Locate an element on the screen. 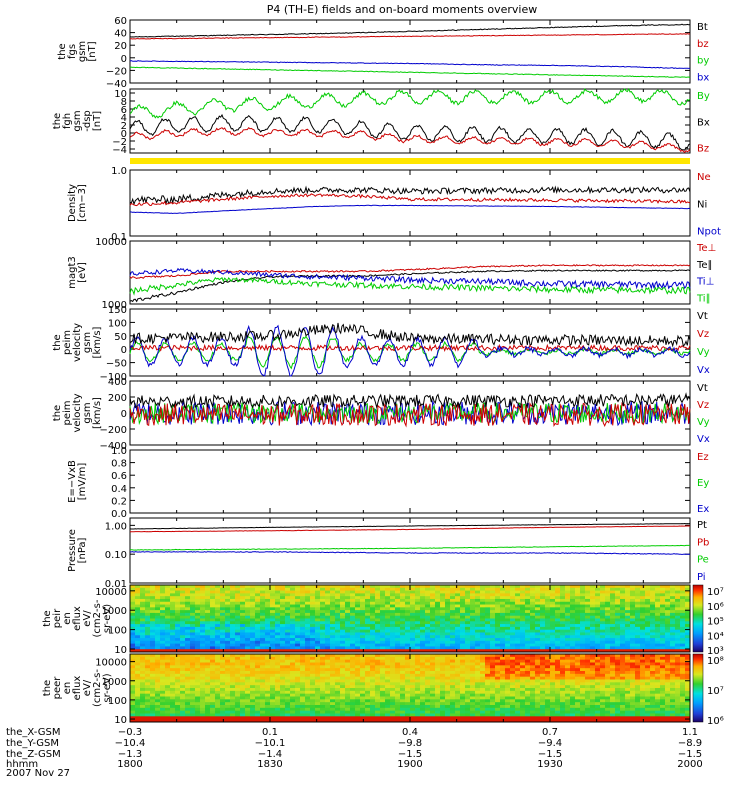 The width and height of the screenshot is (750, 804). pressure-legend-1: Pb is located at coordinates (703, 542).